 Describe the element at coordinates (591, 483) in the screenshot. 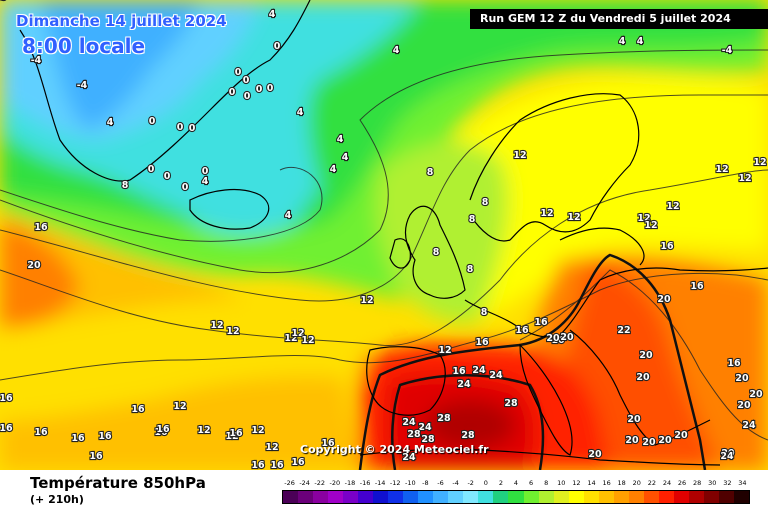

I see `scale-label: 14` at that location.